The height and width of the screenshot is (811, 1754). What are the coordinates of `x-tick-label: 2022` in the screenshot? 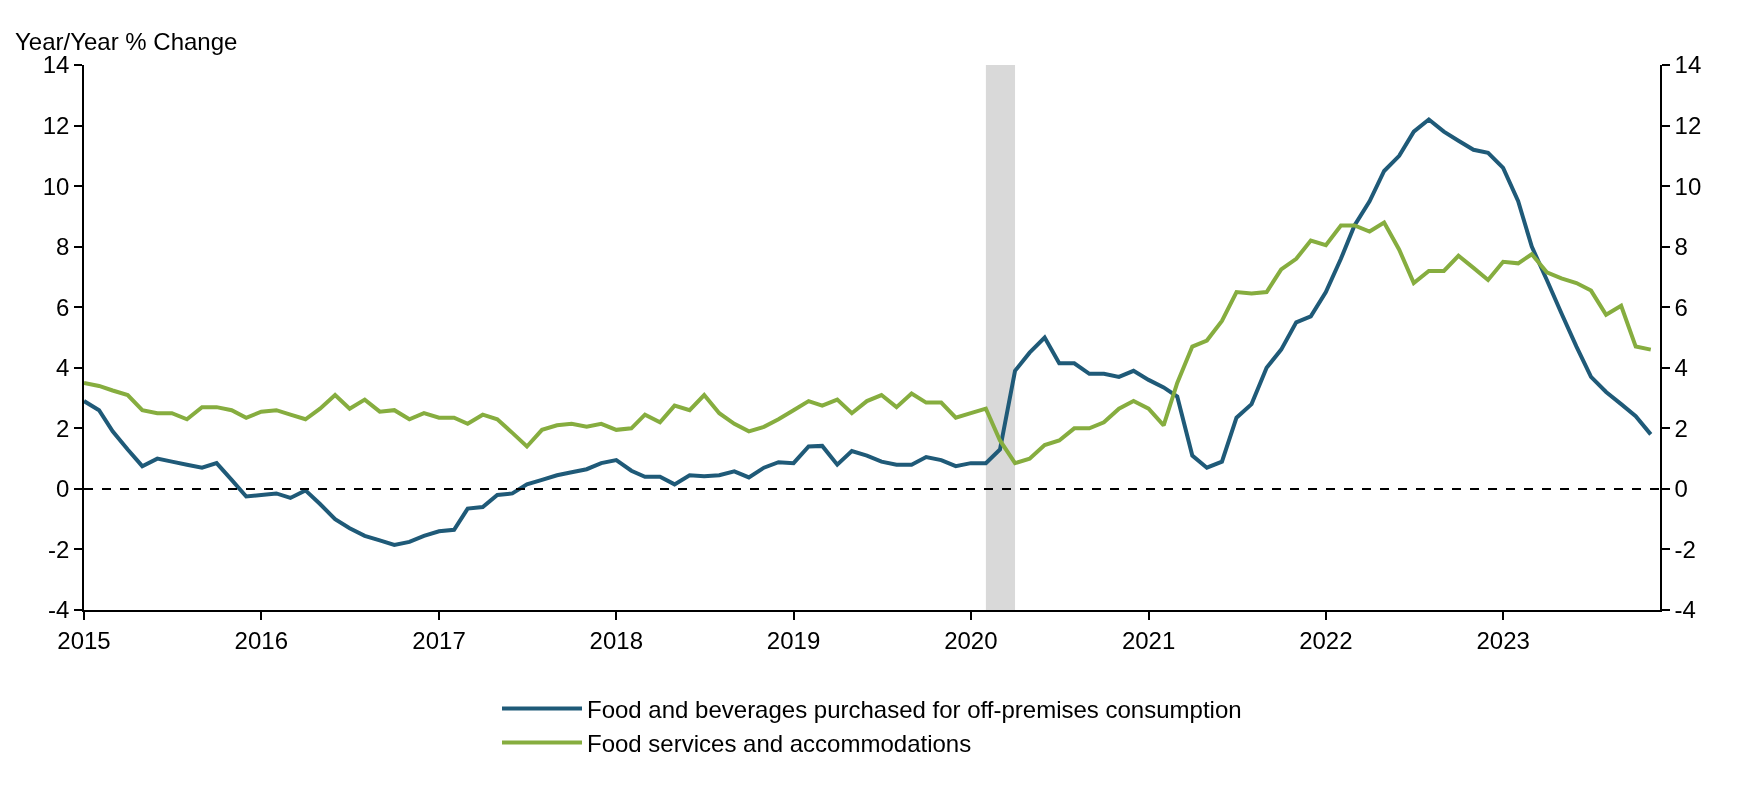 It's located at (1326, 640).